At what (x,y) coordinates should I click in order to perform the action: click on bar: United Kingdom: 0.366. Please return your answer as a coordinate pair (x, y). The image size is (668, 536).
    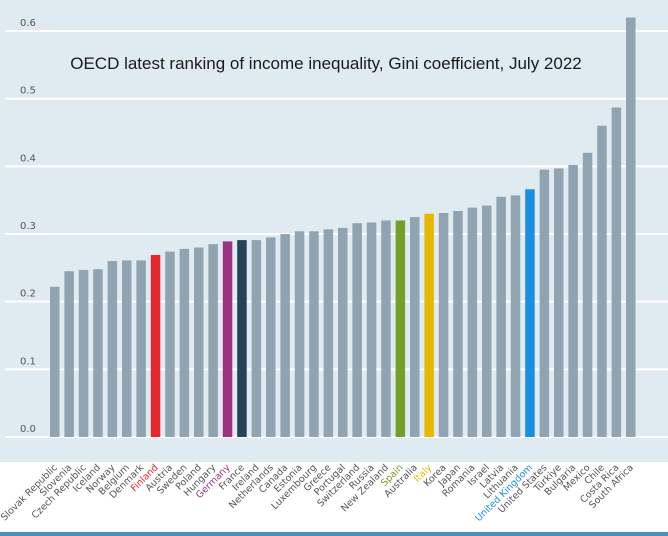
    Looking at the image, I should click on (530, 313).